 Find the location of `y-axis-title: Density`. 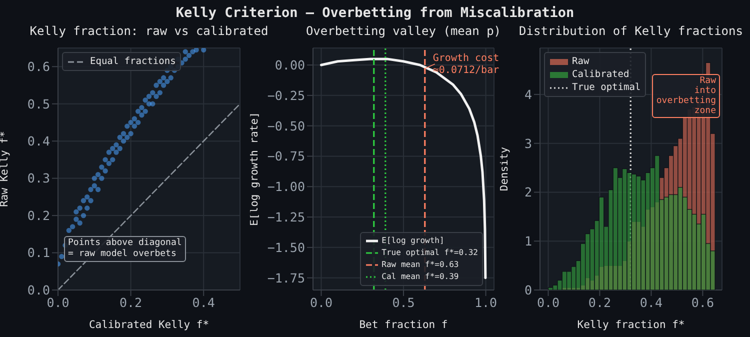

y-axis-title: Density is located at coordinates (504, 169).